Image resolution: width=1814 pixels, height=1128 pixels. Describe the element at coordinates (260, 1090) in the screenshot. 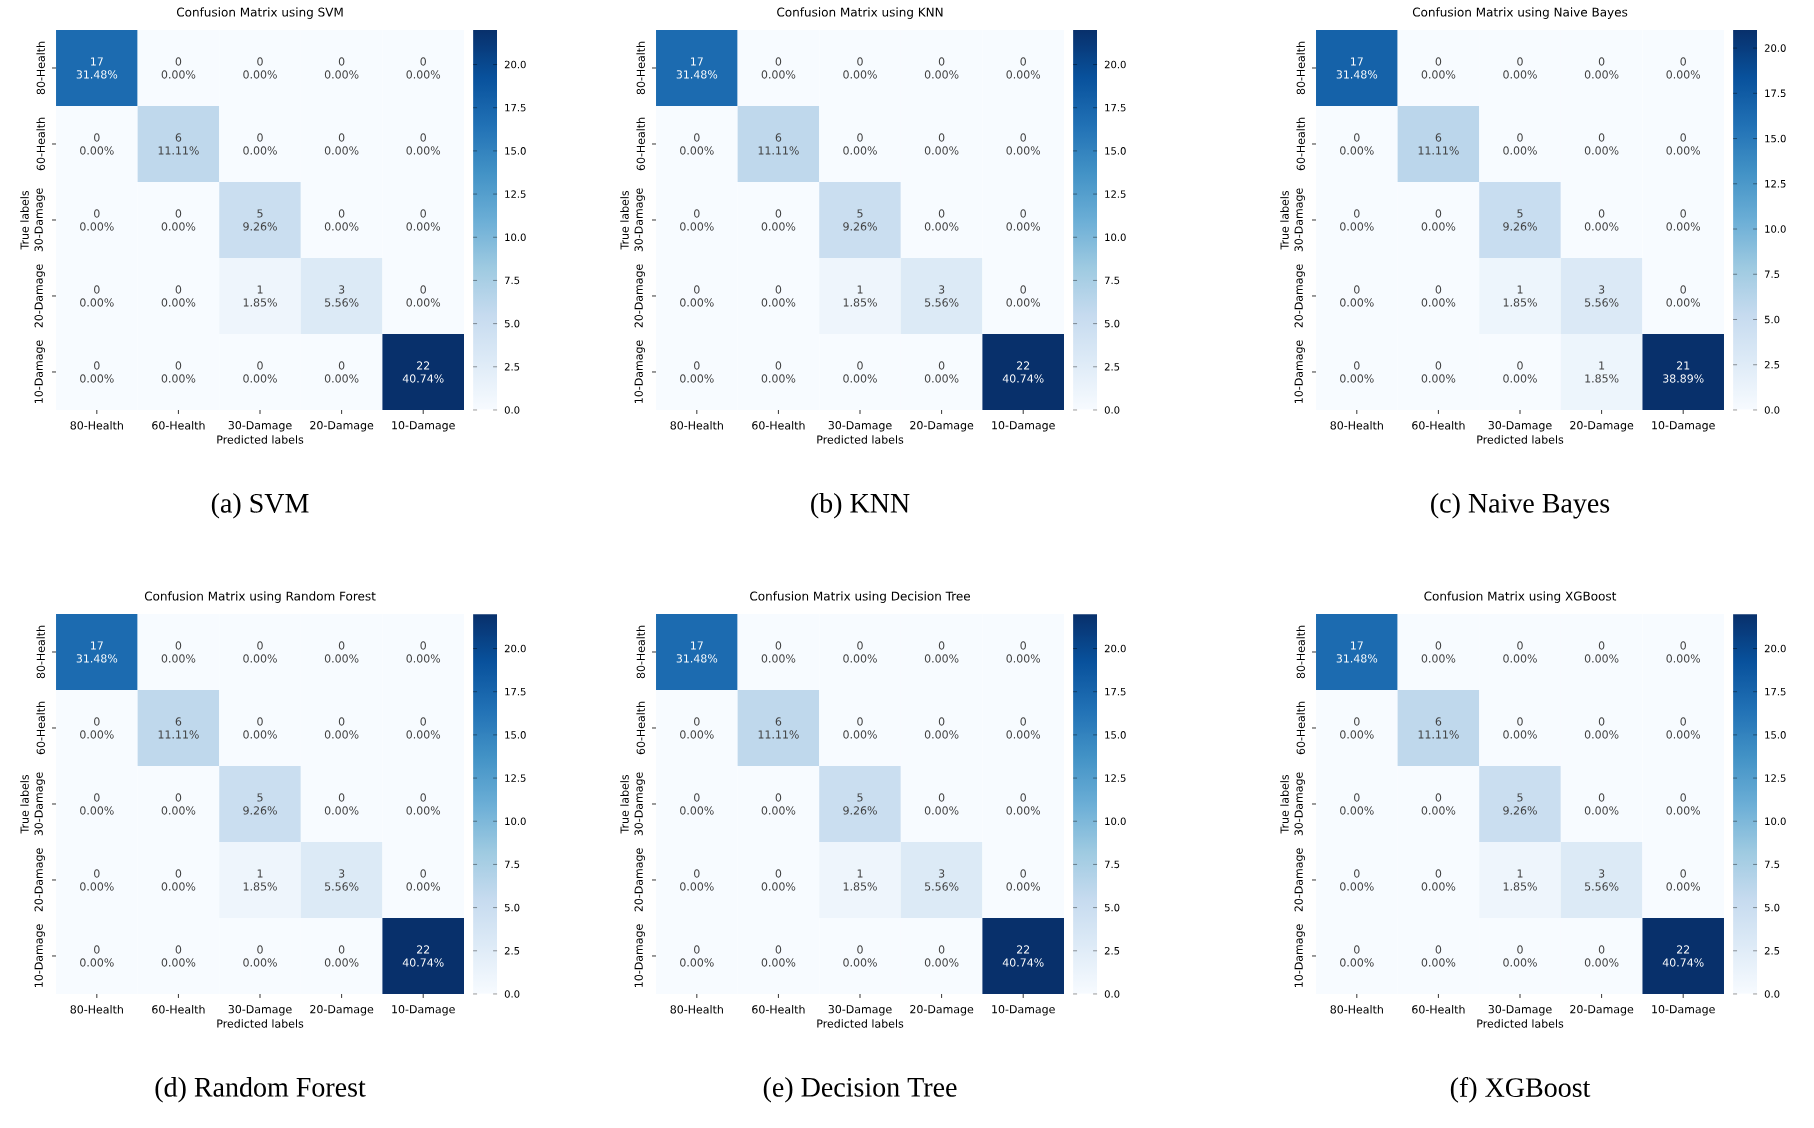

I see `text: (d) Random Forest` at that location.